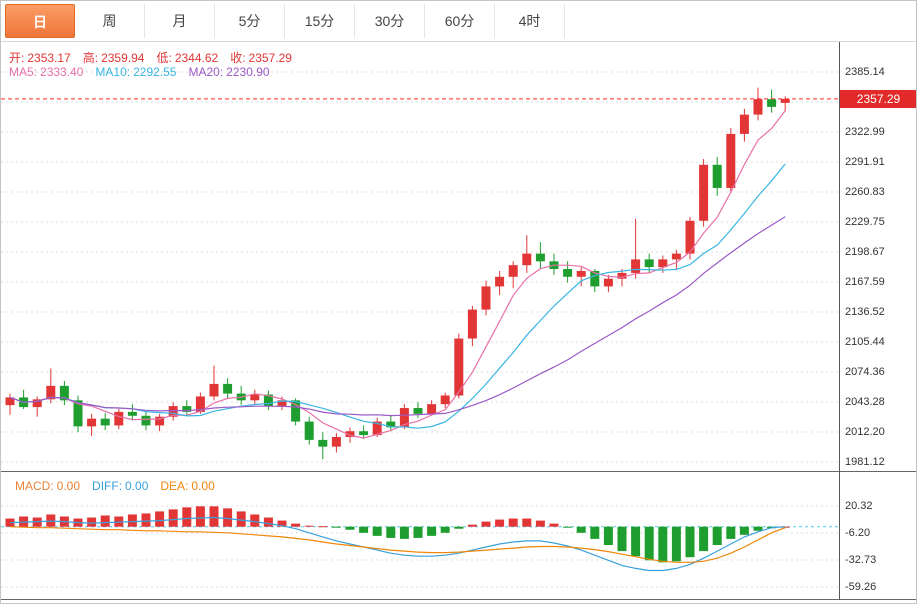 The width and height of the screenshot is (917, 604). What do you see at coordinates (861, 560) in the screenshot?
I see `macd-axis-label: -32.73` at bounding box center [861, 560].